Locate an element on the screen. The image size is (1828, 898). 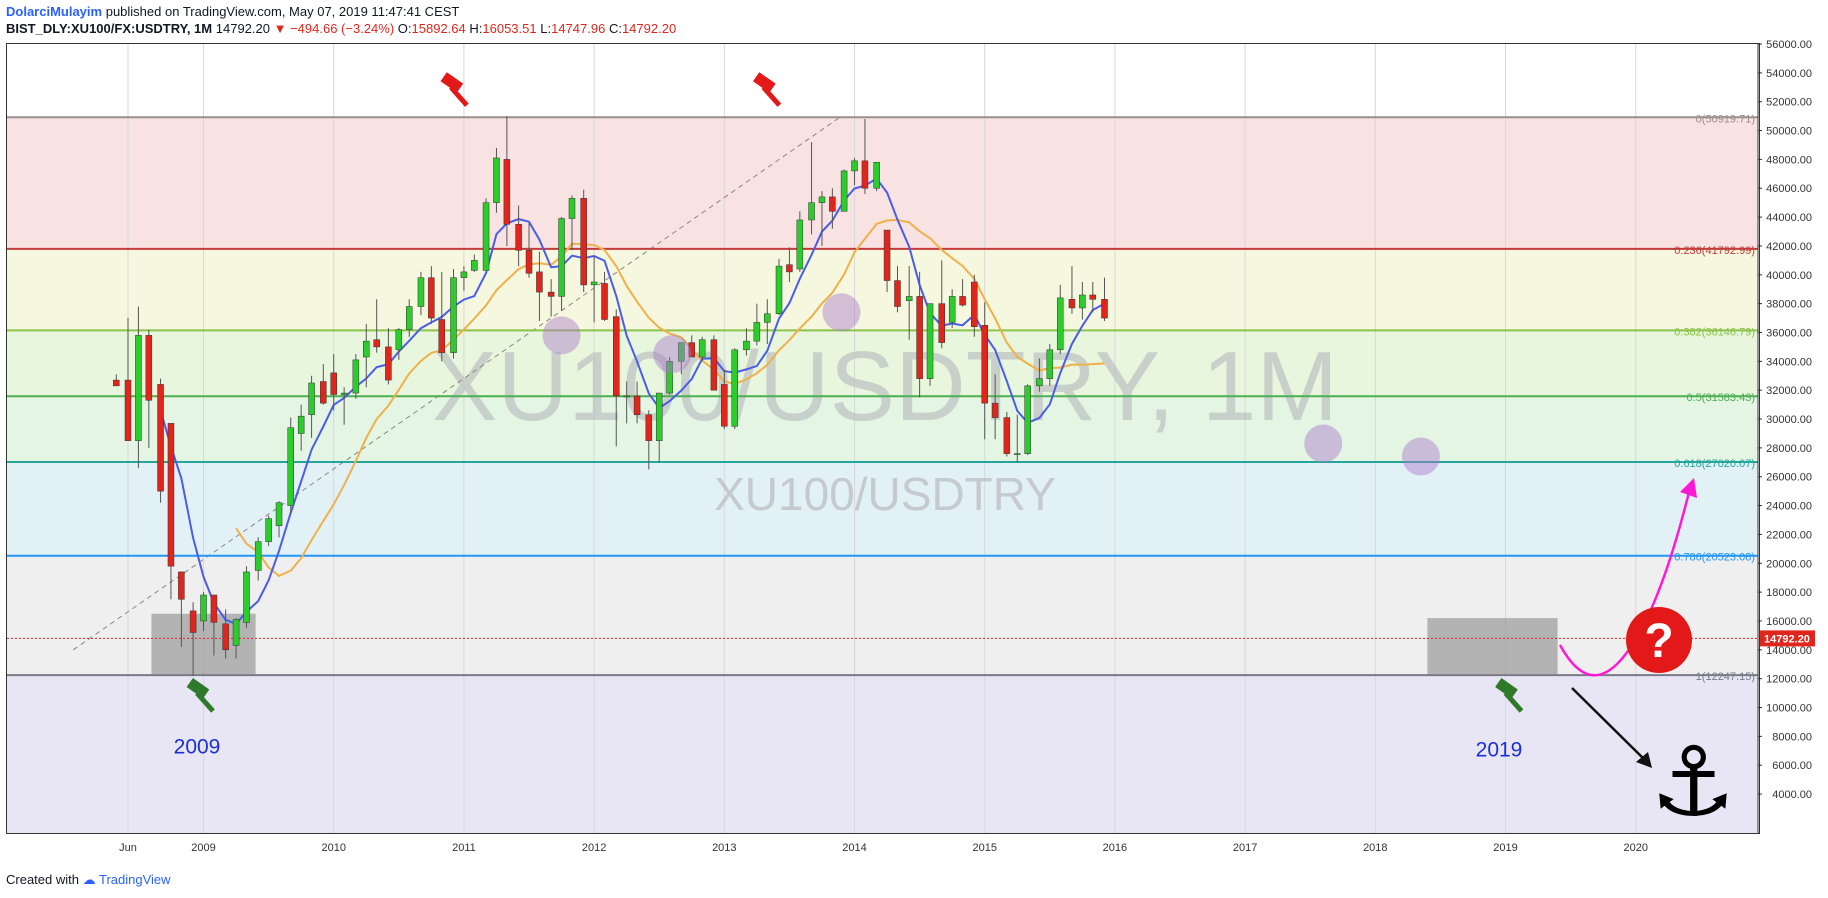
anchor-icon: ⚓ is located at coordinates (1693, 782).